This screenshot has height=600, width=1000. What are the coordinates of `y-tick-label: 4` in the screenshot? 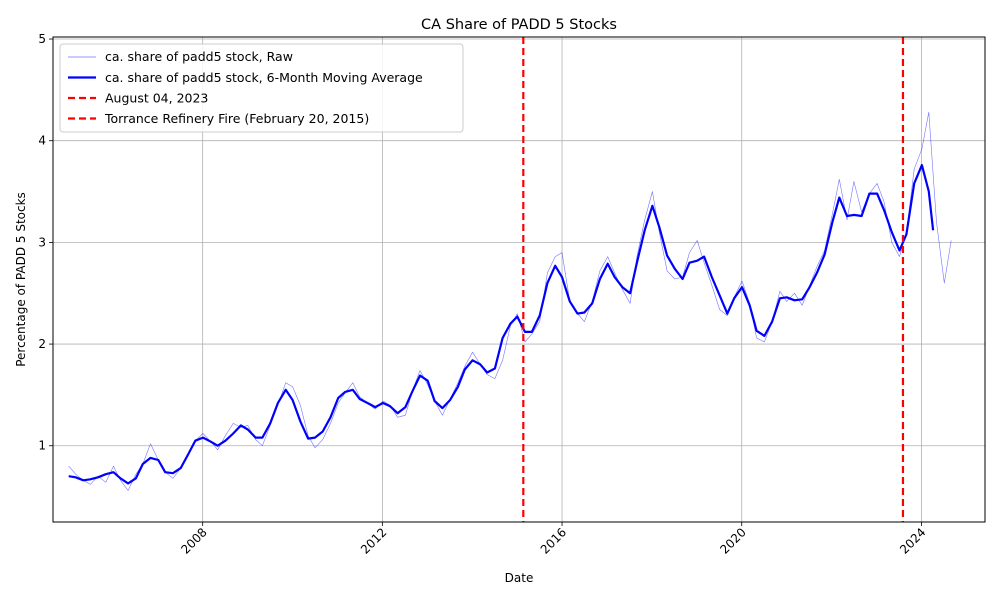 It's located at (42, 141).